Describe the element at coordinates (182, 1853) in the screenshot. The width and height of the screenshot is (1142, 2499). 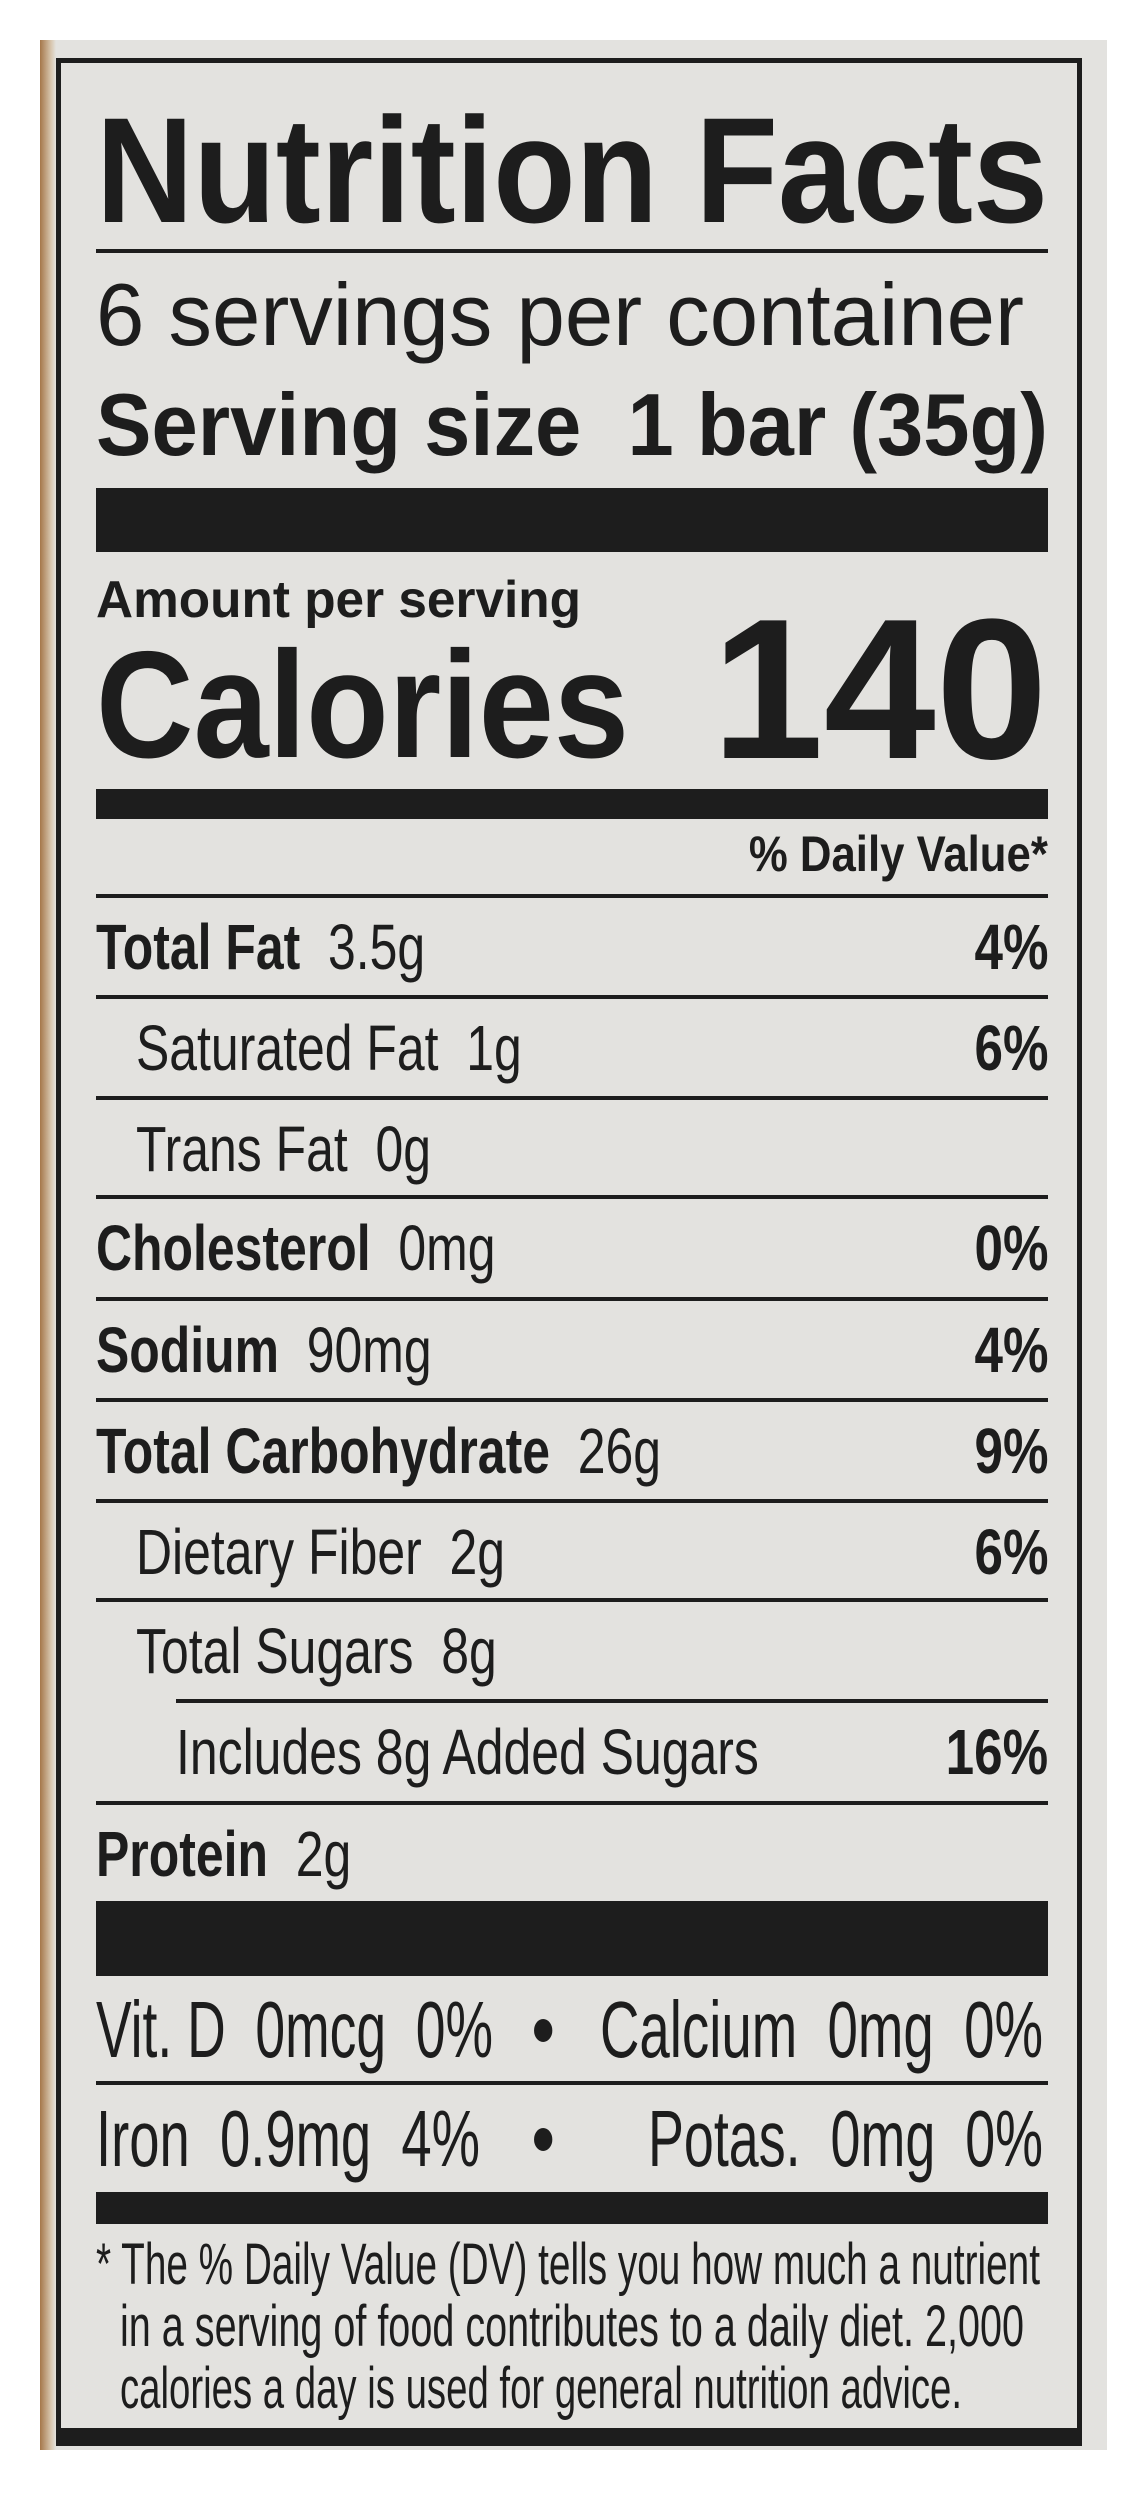
I see `nutrient-name: Protein` at that location.